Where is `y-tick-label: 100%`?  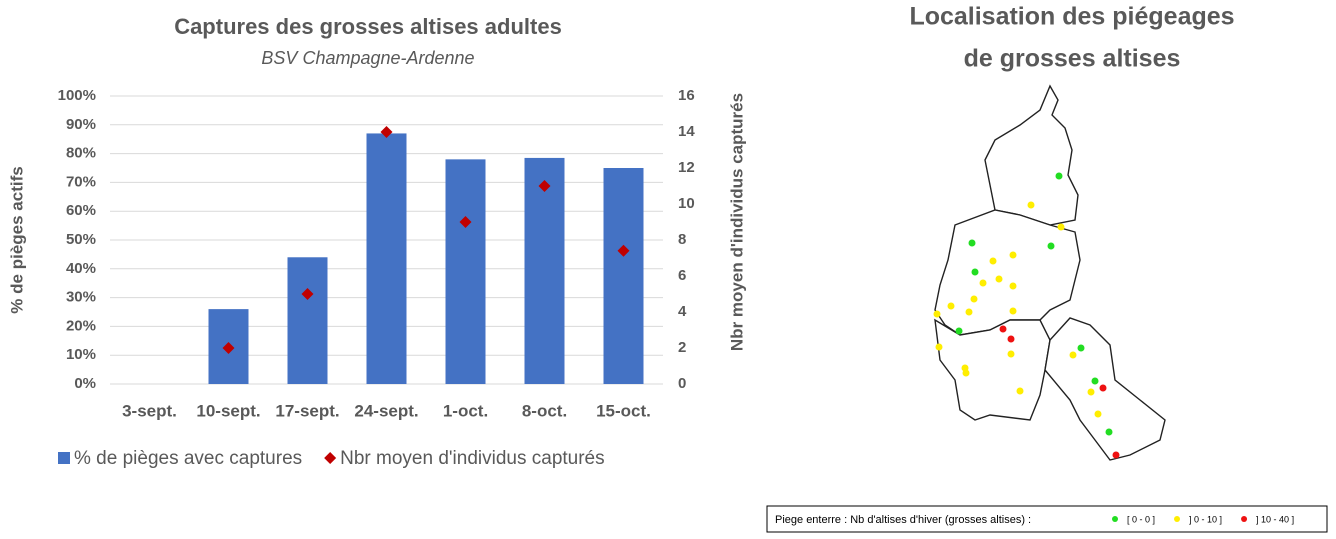
y-tick-label: 100% is located at coordinates (77, 95).